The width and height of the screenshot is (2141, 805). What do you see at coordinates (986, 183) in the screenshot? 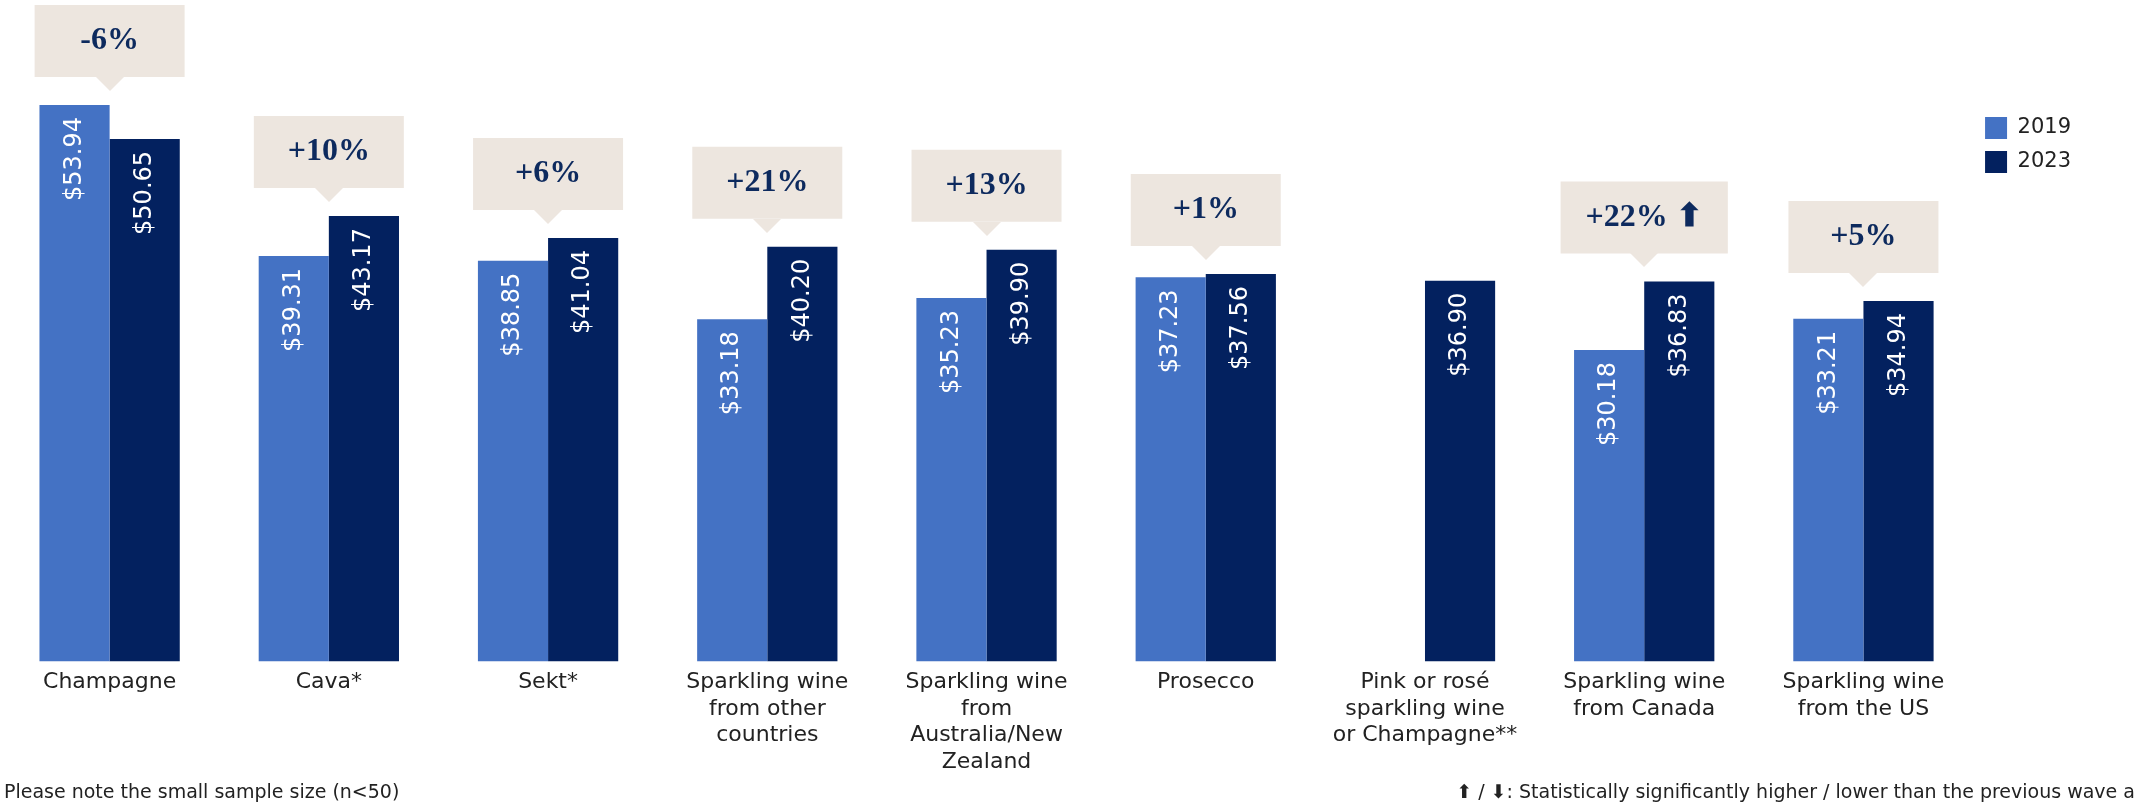
I see `annotation: +13%` at bounding box center [986, 183].